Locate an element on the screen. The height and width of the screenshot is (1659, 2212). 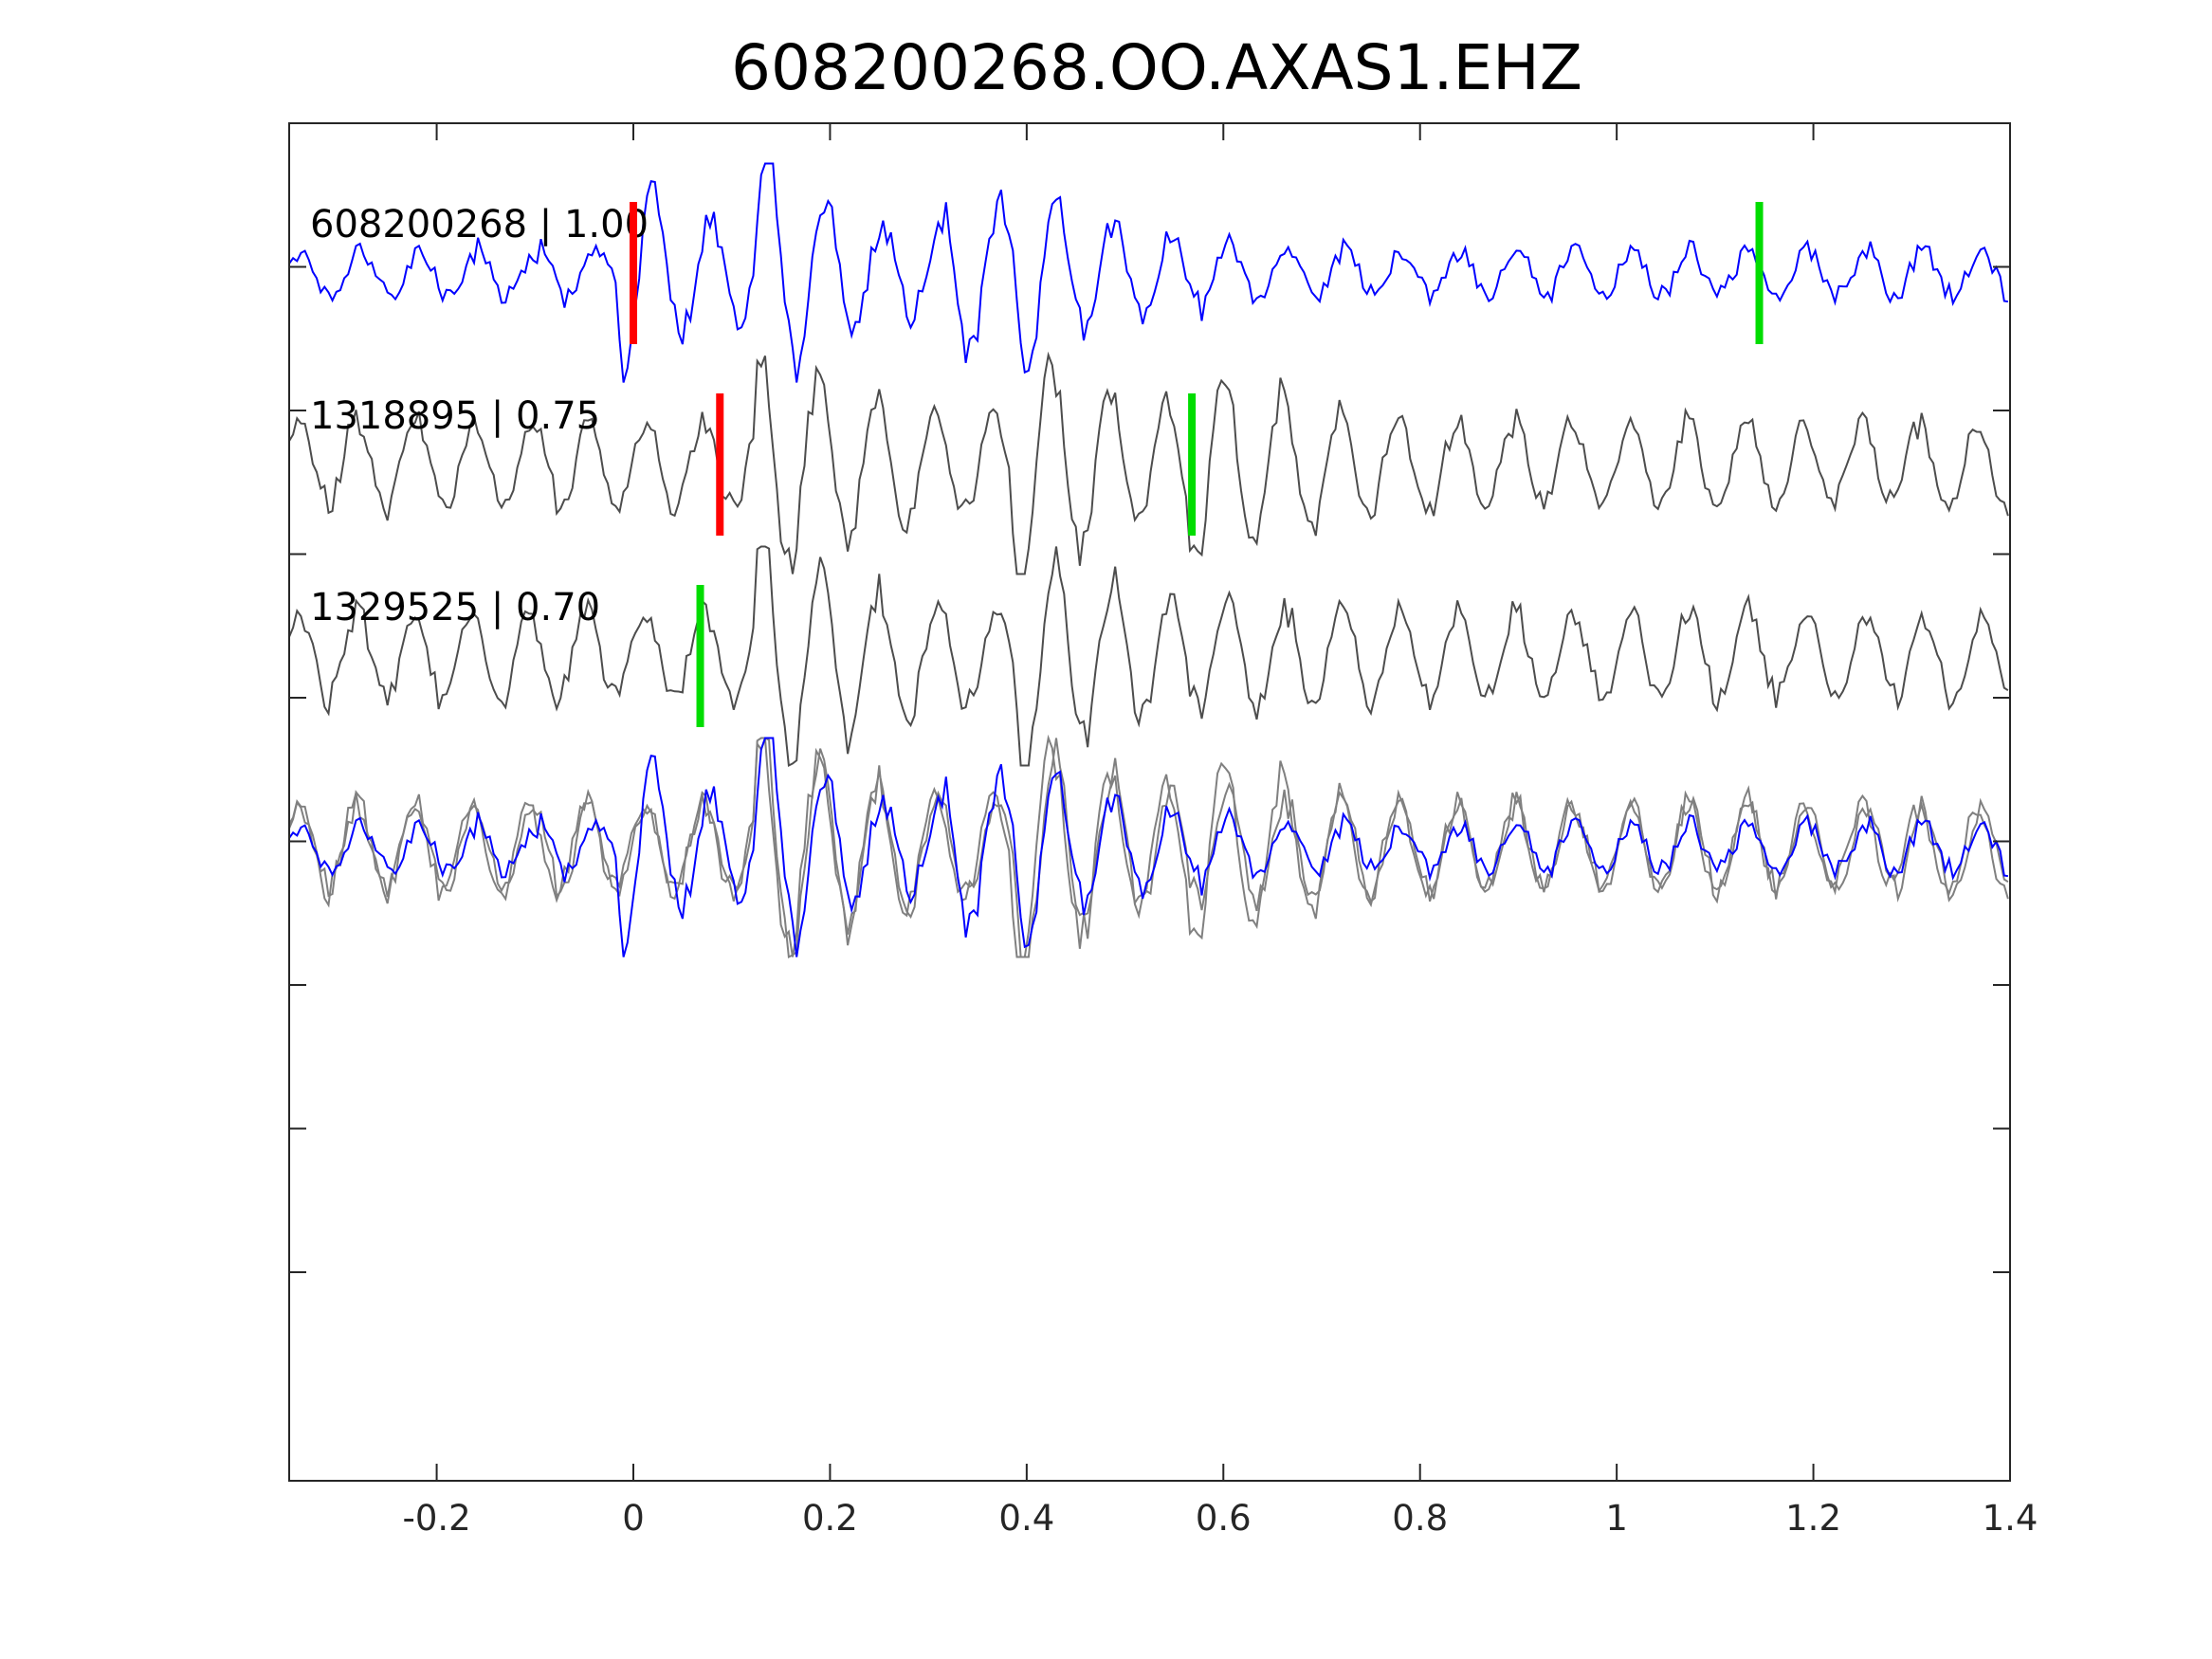
trace-label: 1329525 | 0.70 is located at coordinates (455, 607).